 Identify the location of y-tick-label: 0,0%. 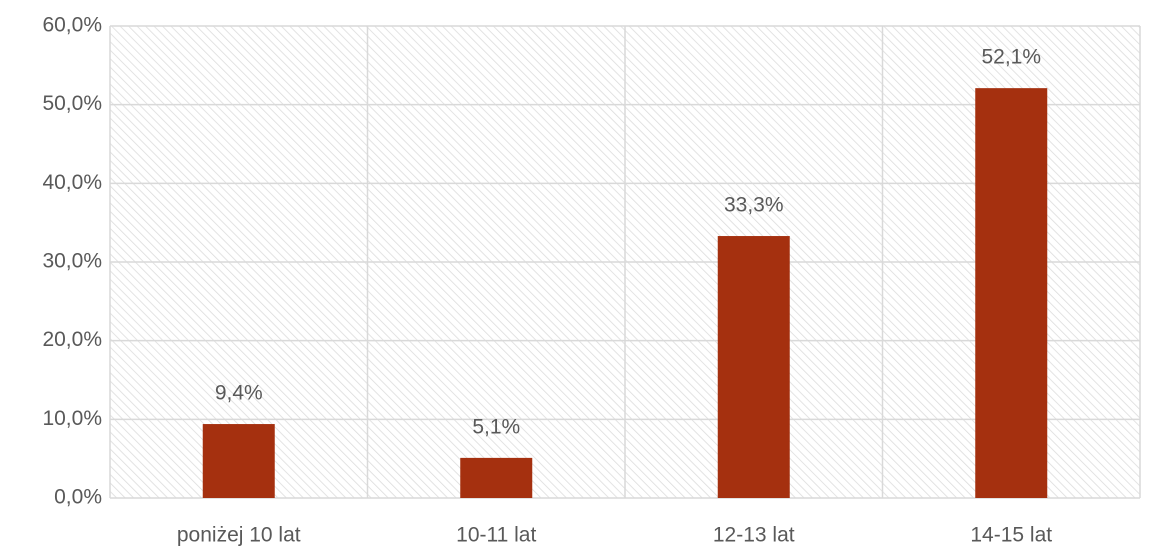
(78, 497).